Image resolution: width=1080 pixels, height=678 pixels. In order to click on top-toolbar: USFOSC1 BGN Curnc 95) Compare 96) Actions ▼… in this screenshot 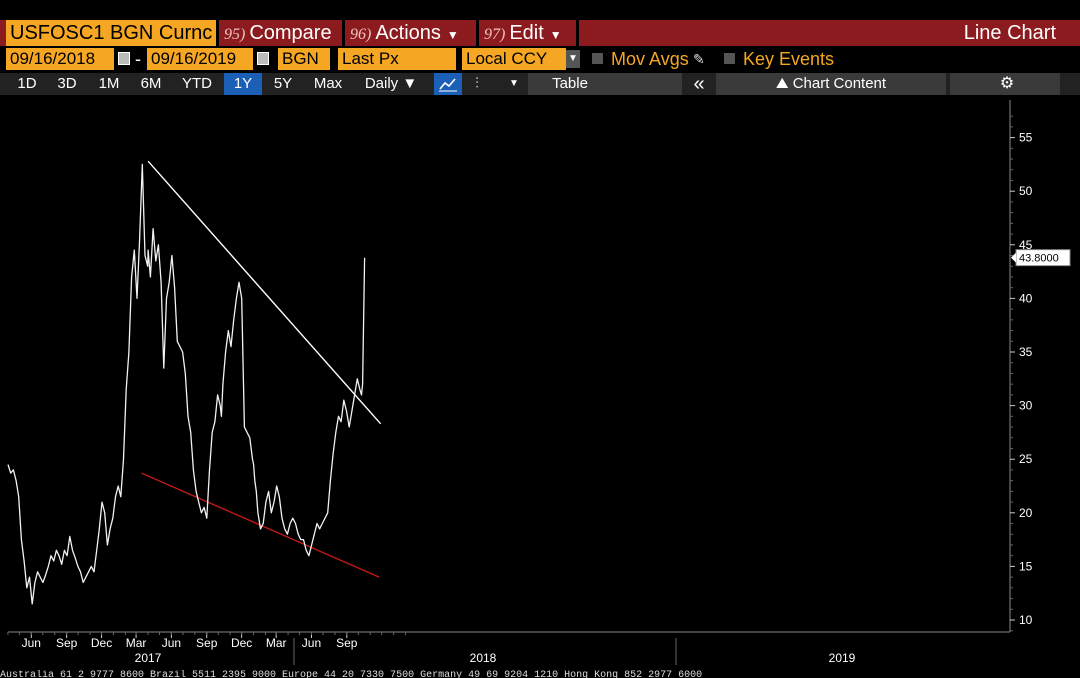, I will do `click(540, 33)`.